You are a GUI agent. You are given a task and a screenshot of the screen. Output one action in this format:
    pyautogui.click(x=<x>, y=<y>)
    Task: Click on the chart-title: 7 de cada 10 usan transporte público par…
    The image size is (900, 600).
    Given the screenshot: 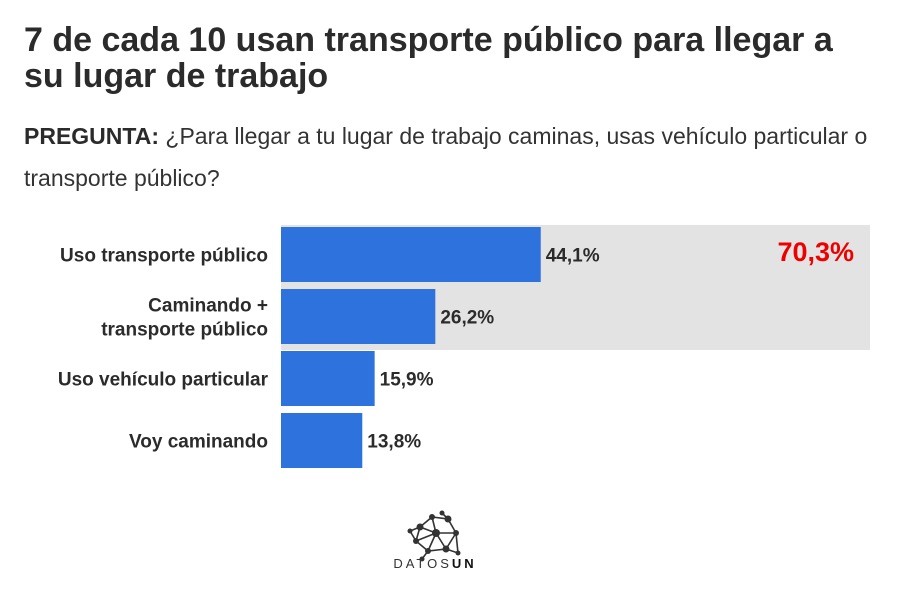 What is the action you would take?
    pyautogui.click(x=428, y=58)
    